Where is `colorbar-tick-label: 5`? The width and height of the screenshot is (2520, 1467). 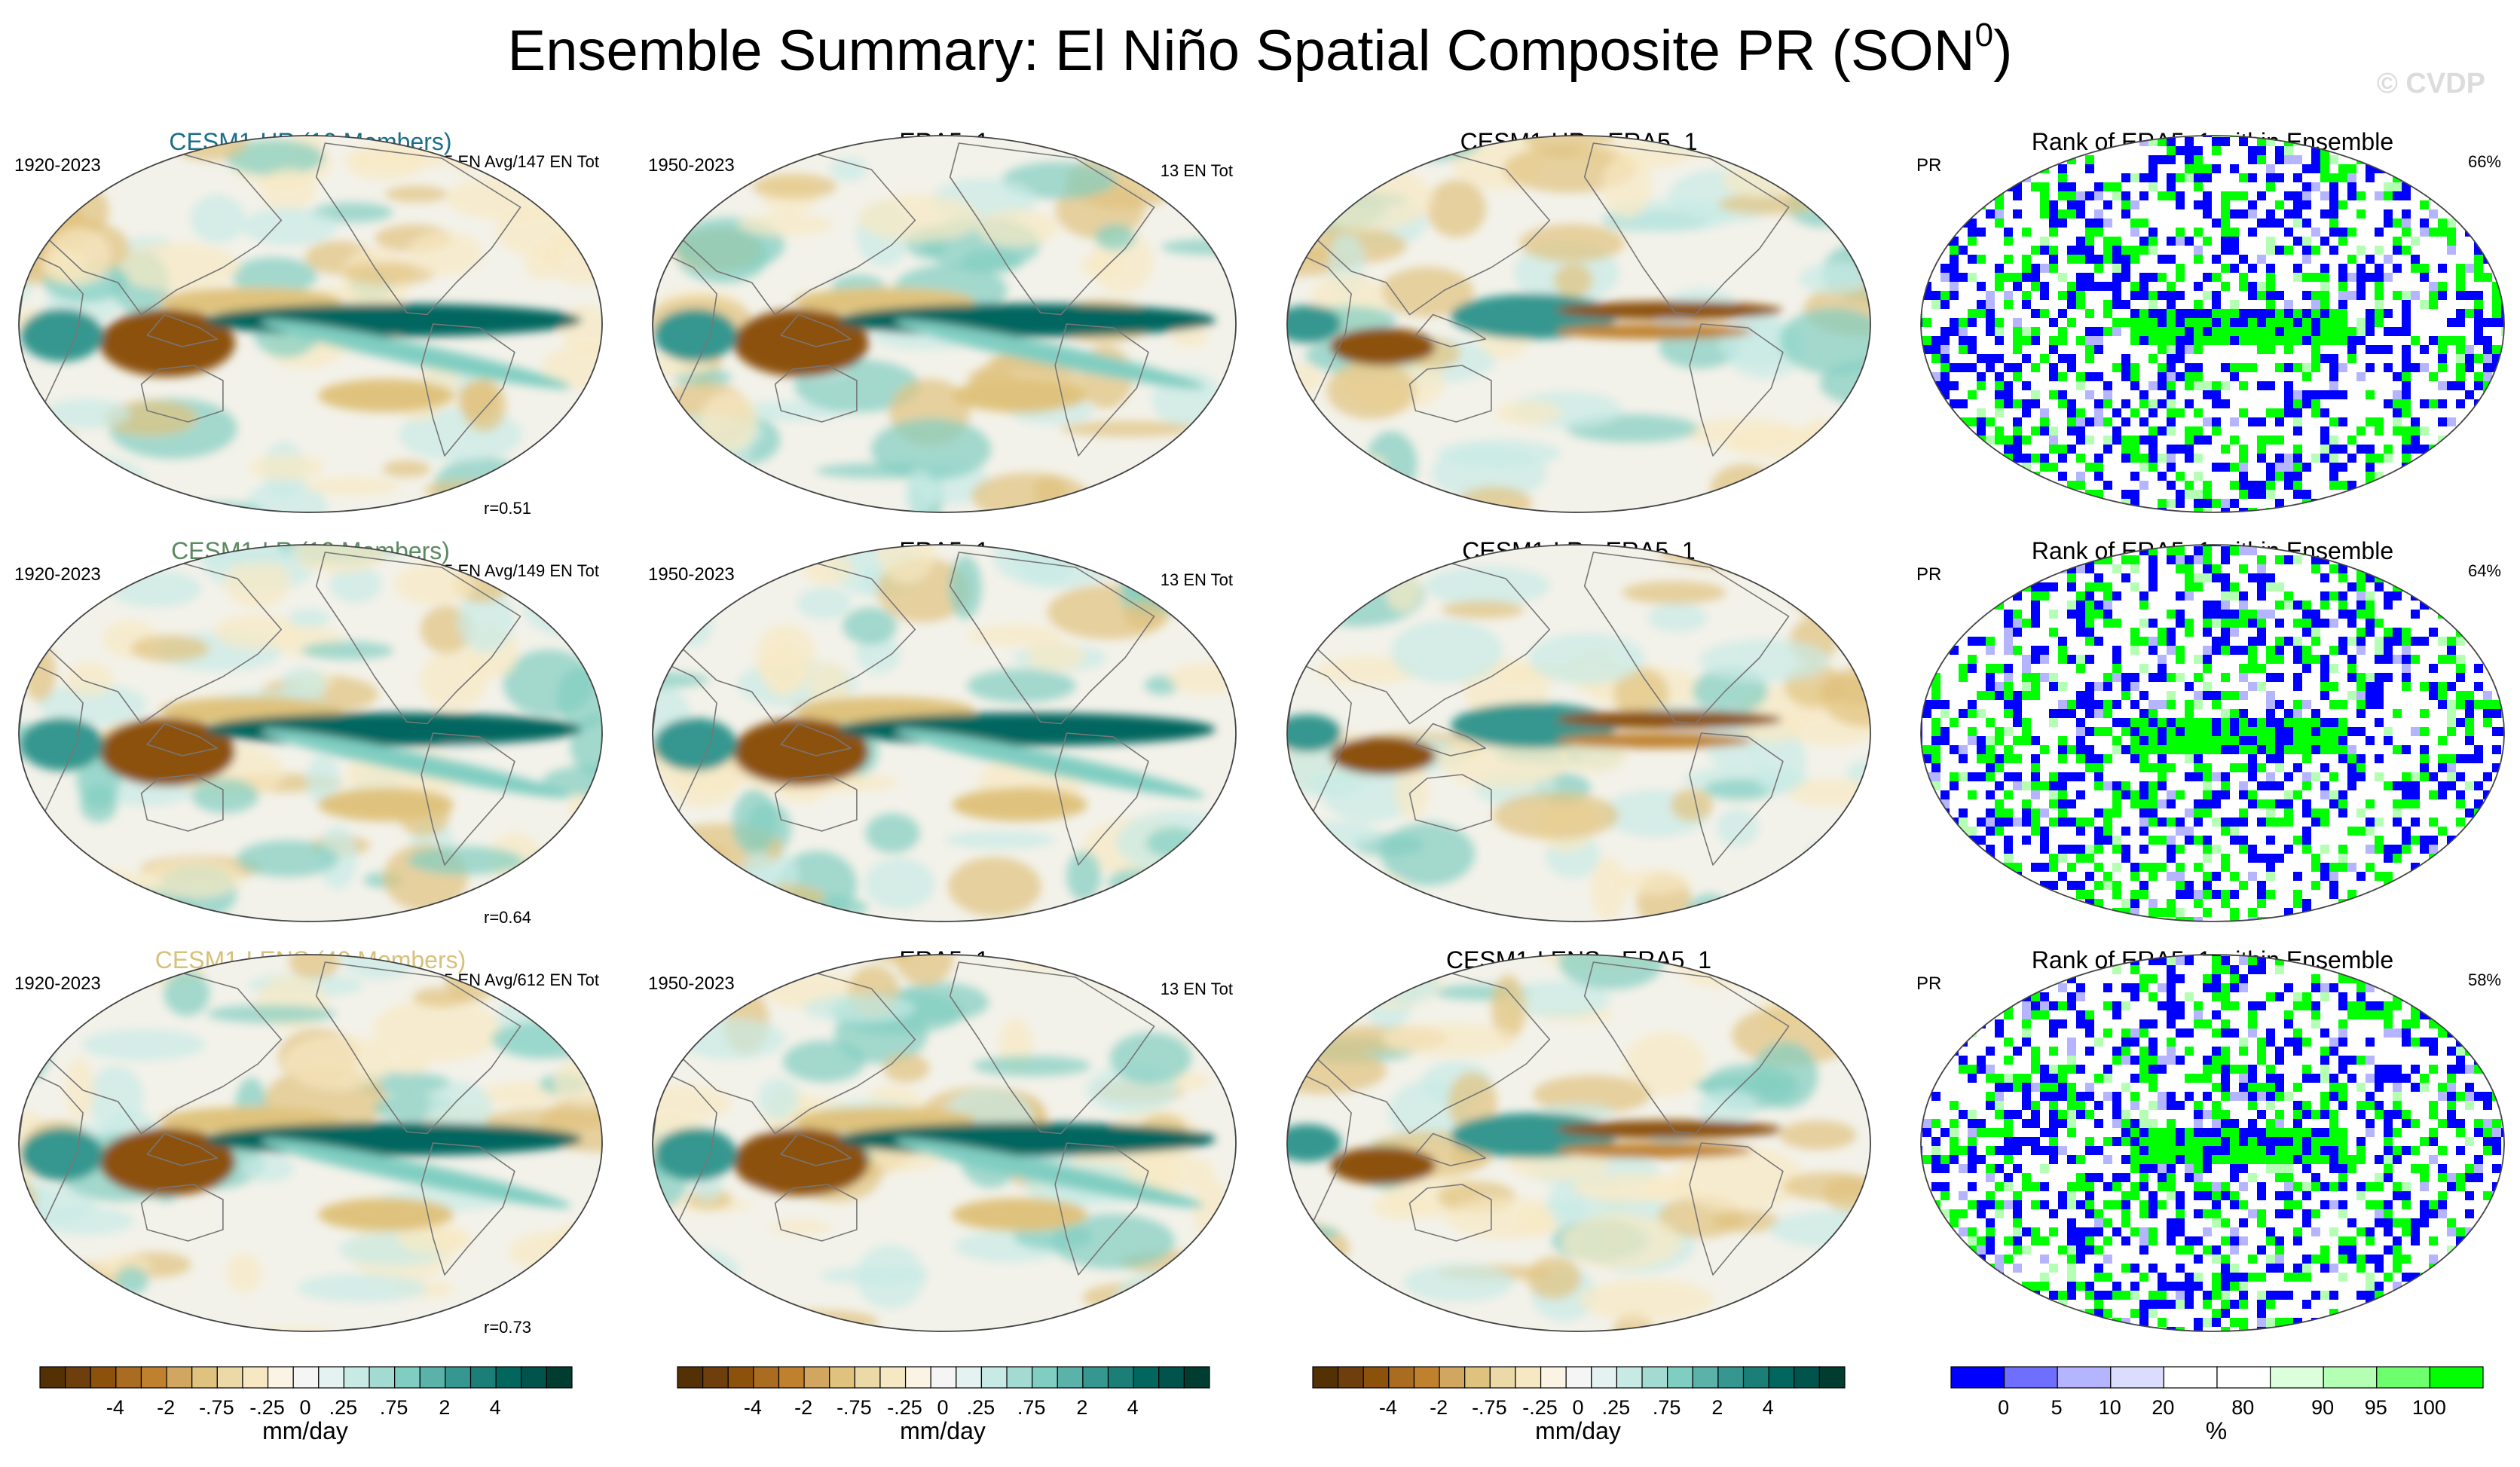
colorbar-tick-label: 5 is located at coordinates (2057, 1407).